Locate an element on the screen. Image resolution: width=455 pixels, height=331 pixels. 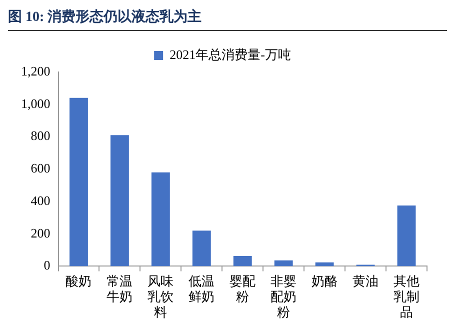
y-tick-label: 800 is located at coordinates (40, 136).